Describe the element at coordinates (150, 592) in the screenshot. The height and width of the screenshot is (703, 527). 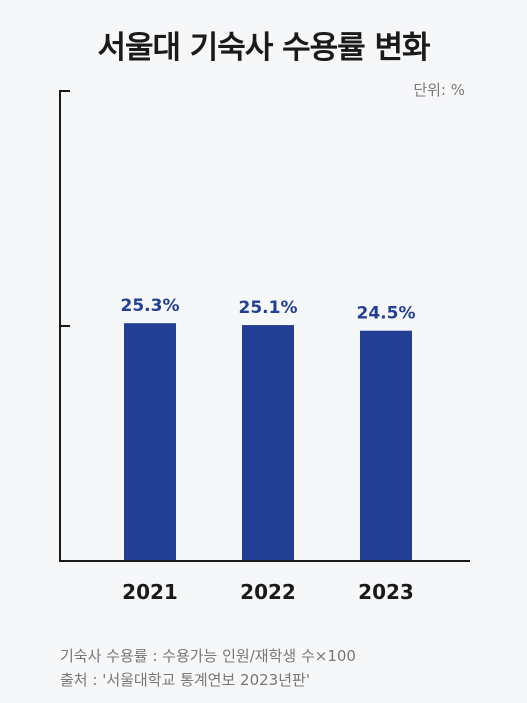
I see `x-tick-2021: 2021` at that location.